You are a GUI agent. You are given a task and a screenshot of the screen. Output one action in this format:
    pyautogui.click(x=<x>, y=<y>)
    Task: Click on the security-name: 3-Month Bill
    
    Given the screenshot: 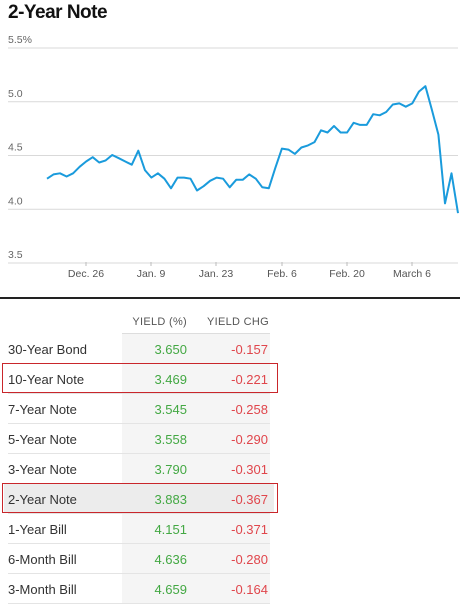 What is the action you would take?
    pyautogui.click(x=42, y=589)
    